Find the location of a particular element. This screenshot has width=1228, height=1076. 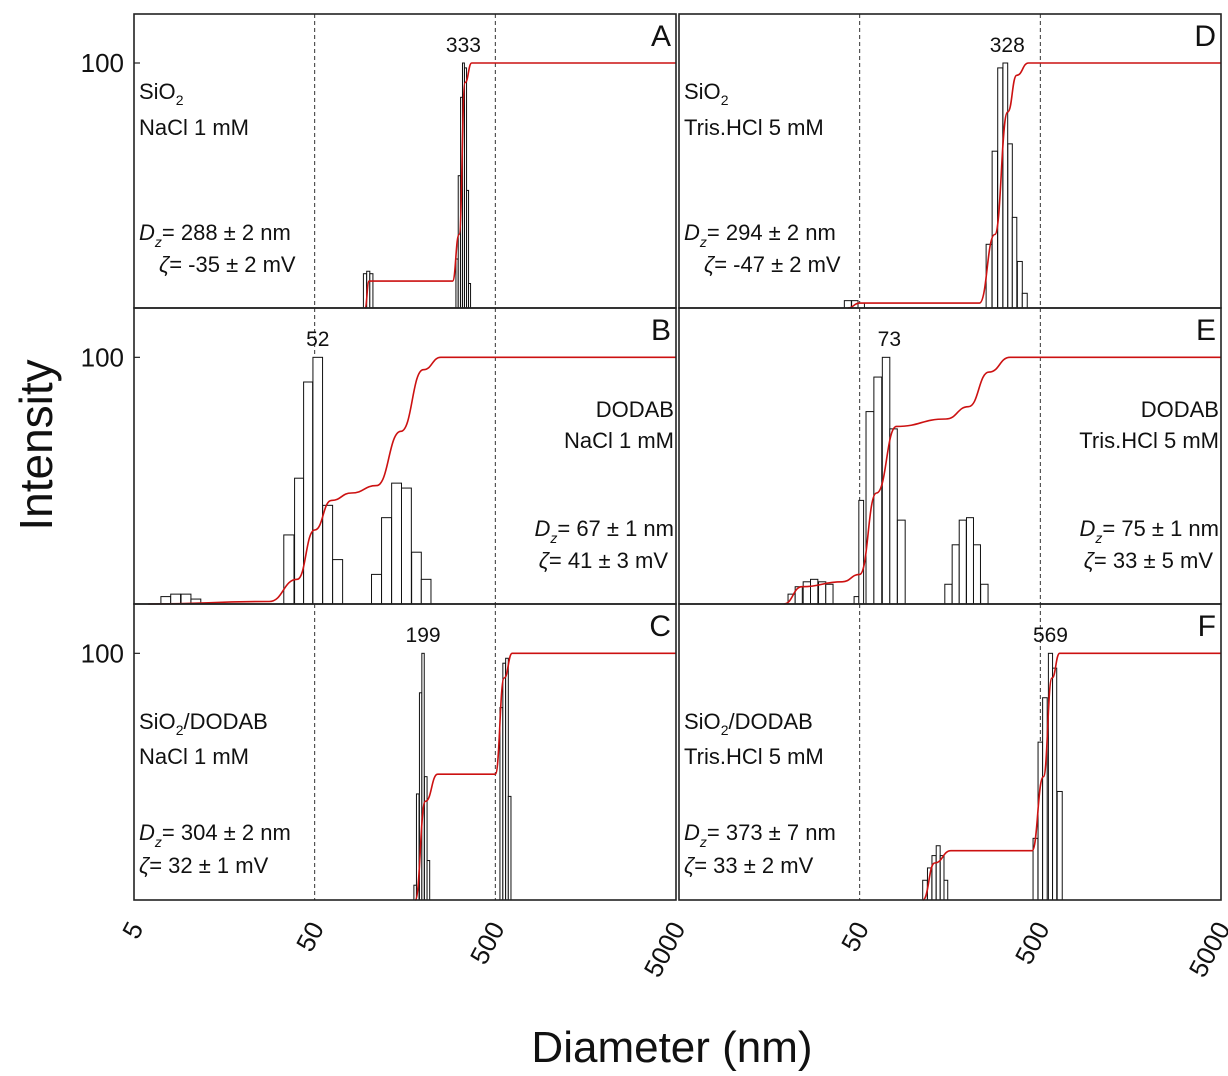

panel-f-dz-value: Dz= 373 ± 7 nm is located at coordinates (760, 835).